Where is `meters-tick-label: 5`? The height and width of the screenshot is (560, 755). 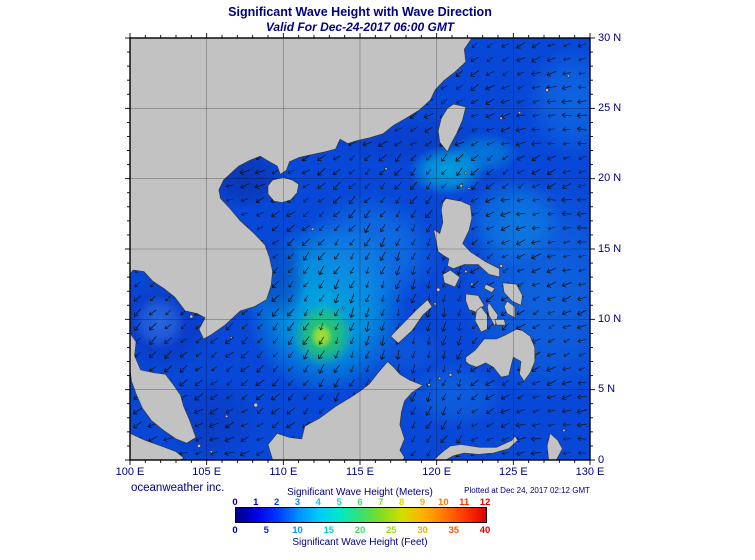
meters-tick-label: 5 is located at coordinates (339, 502).